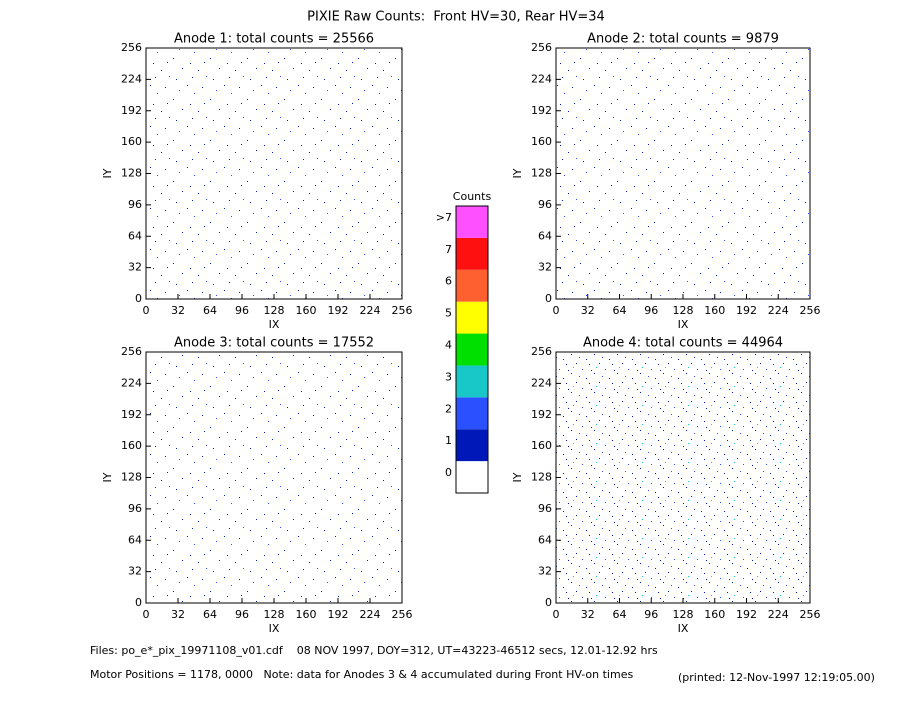  Describe the element at coordinates (776, 677) in the screenshot. I see `footer-printed: (printed: 12-Nov-1997 12:19:05.00)` at that location.